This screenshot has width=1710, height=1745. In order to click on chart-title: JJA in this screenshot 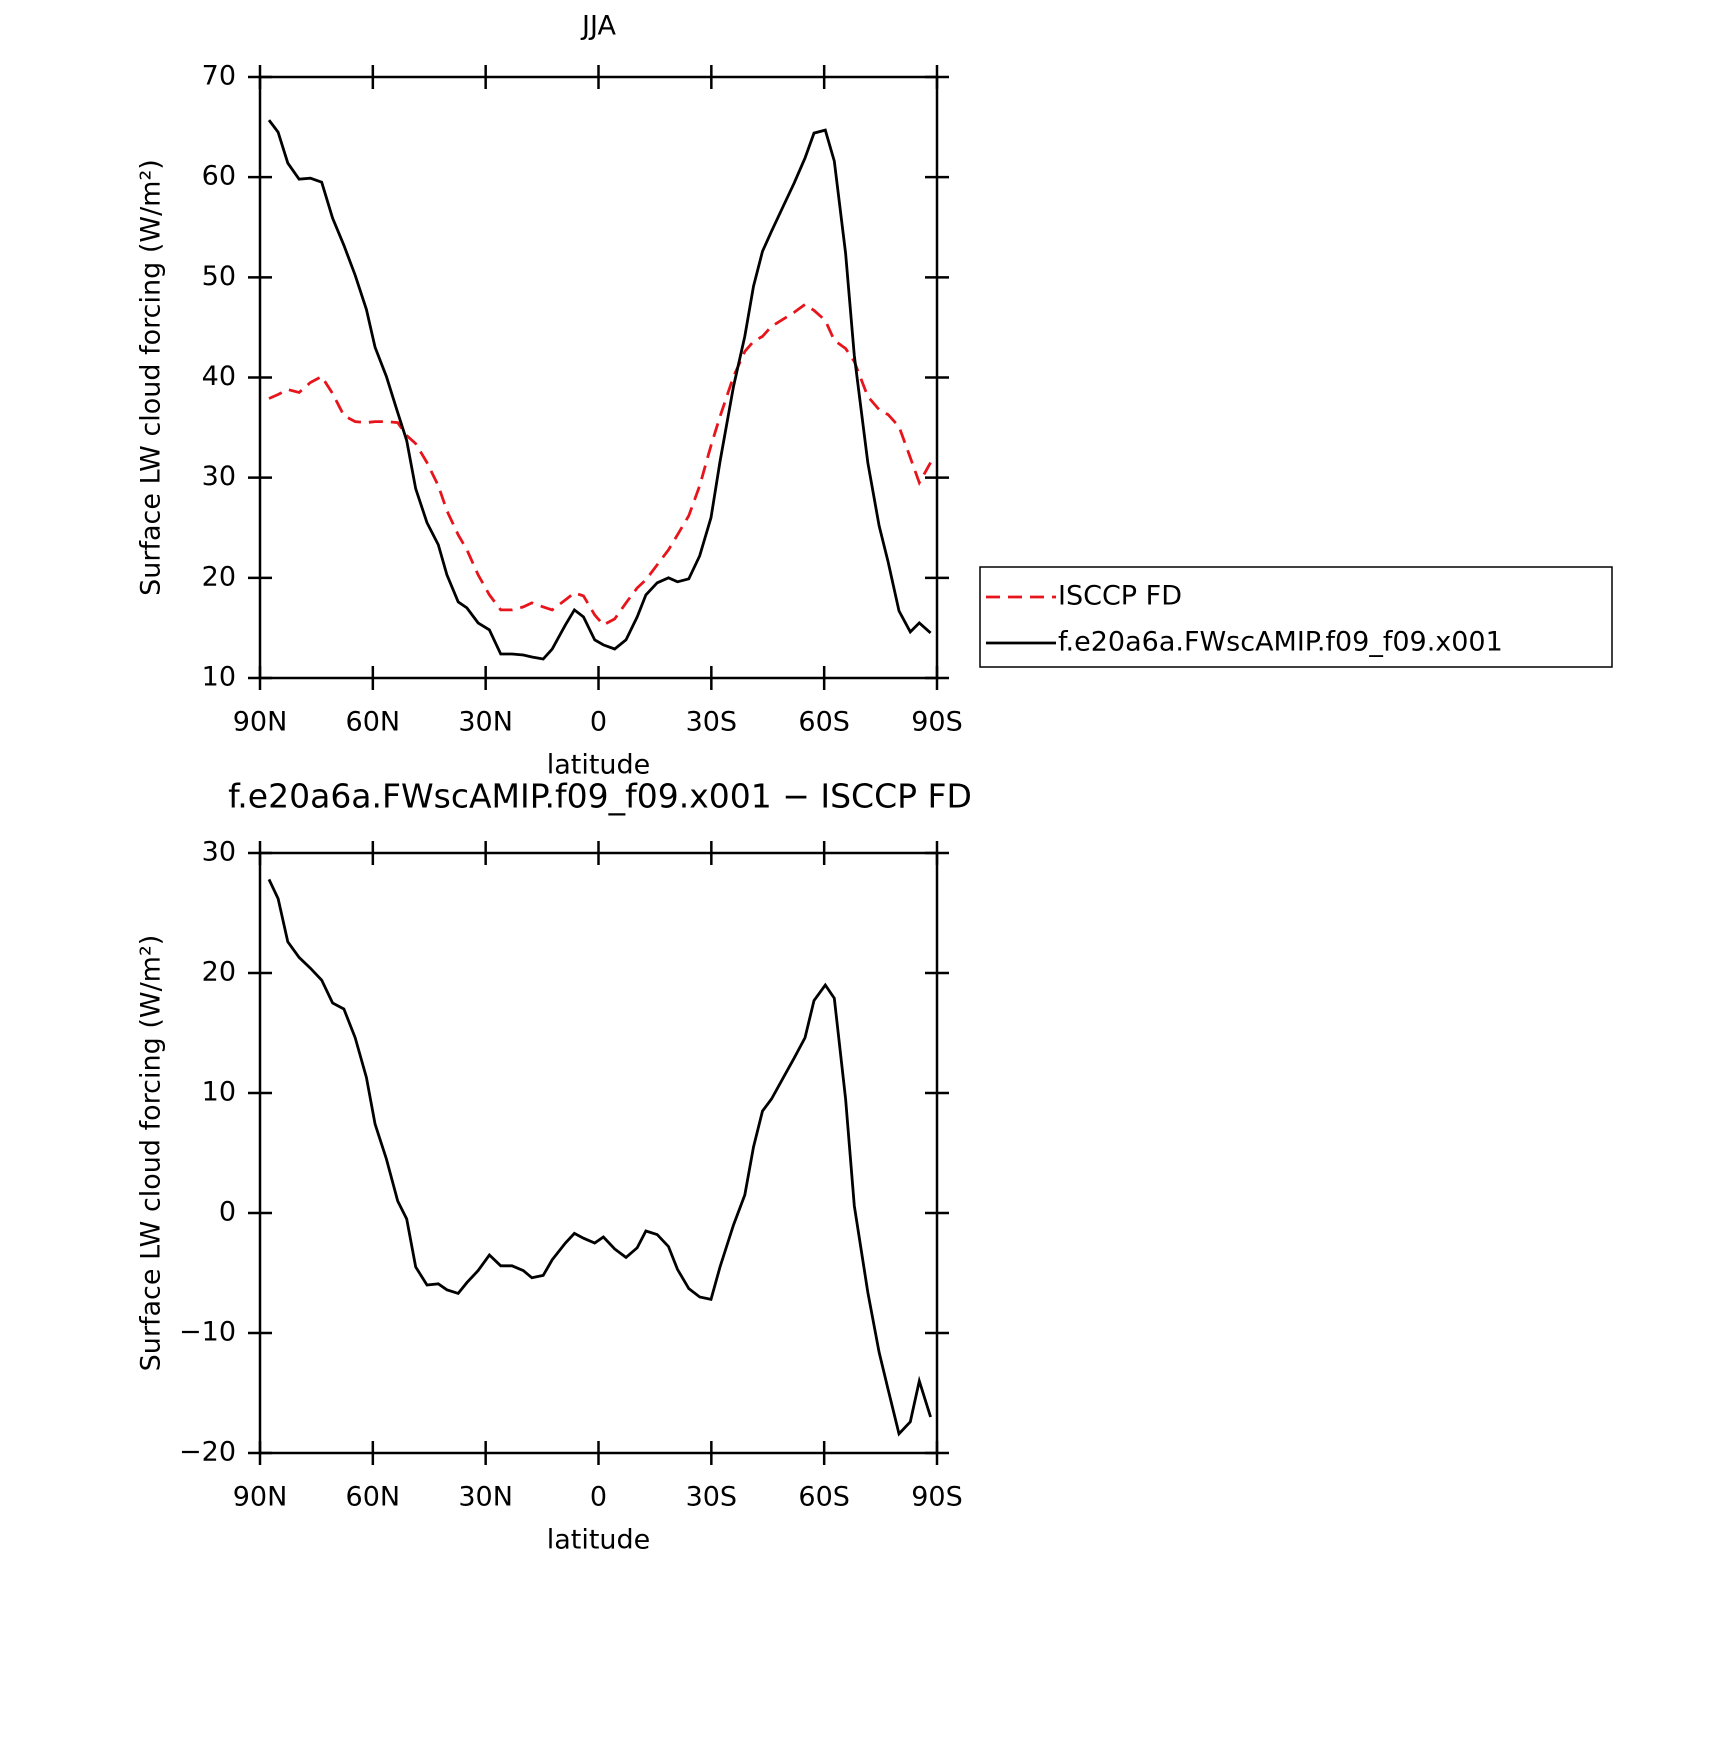, I will do `click(598, 26)`.